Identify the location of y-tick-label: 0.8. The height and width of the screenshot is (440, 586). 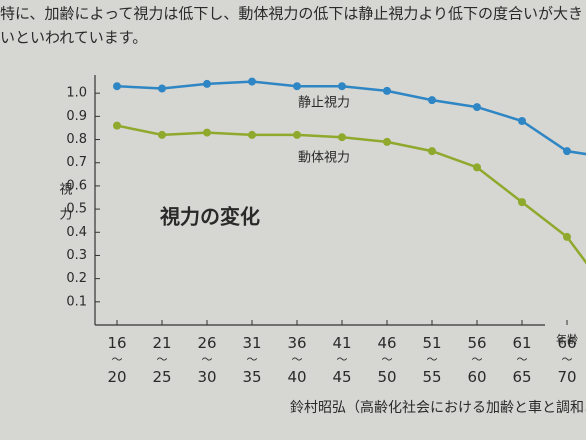
(76, 139).